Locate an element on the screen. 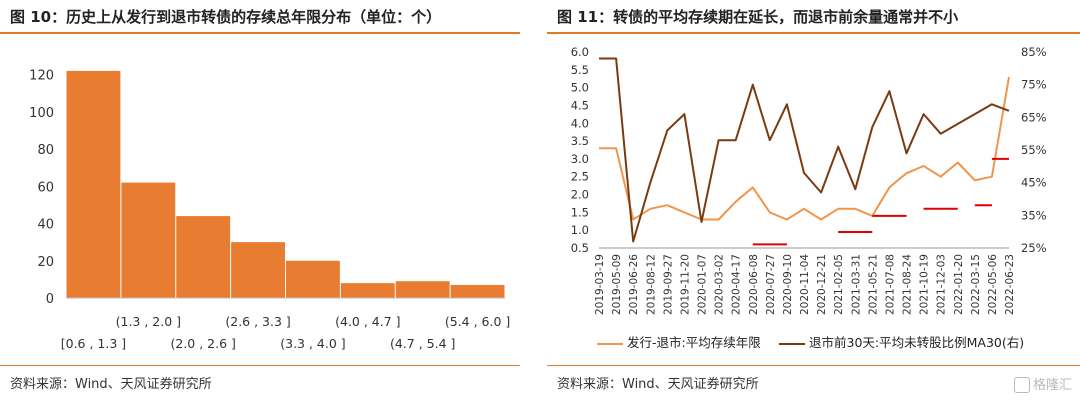 This screenshot has width=1080, height=401. y-tick-label: 100 is located at coordinates (41, 113).